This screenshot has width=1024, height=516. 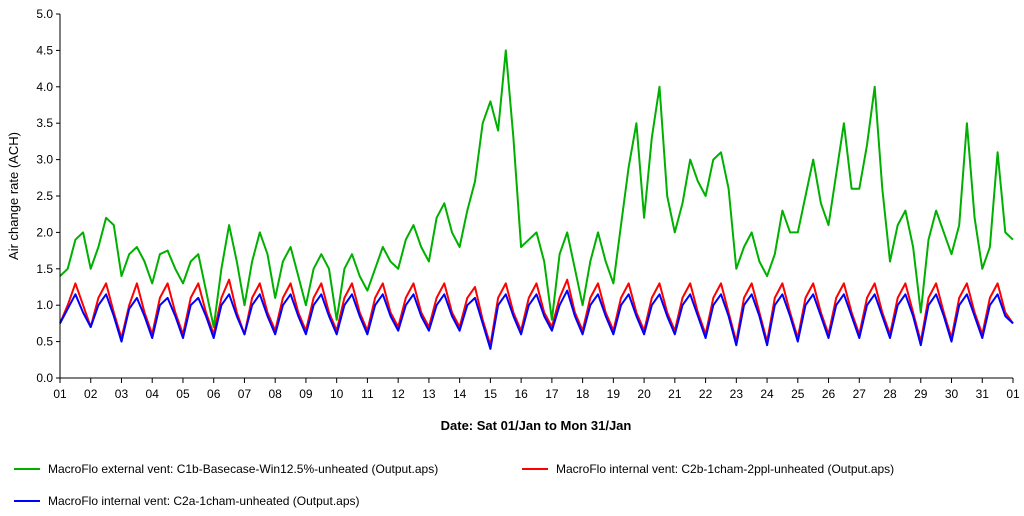 I want to click on x-tick-label: 18, so click(x=583, y=394).